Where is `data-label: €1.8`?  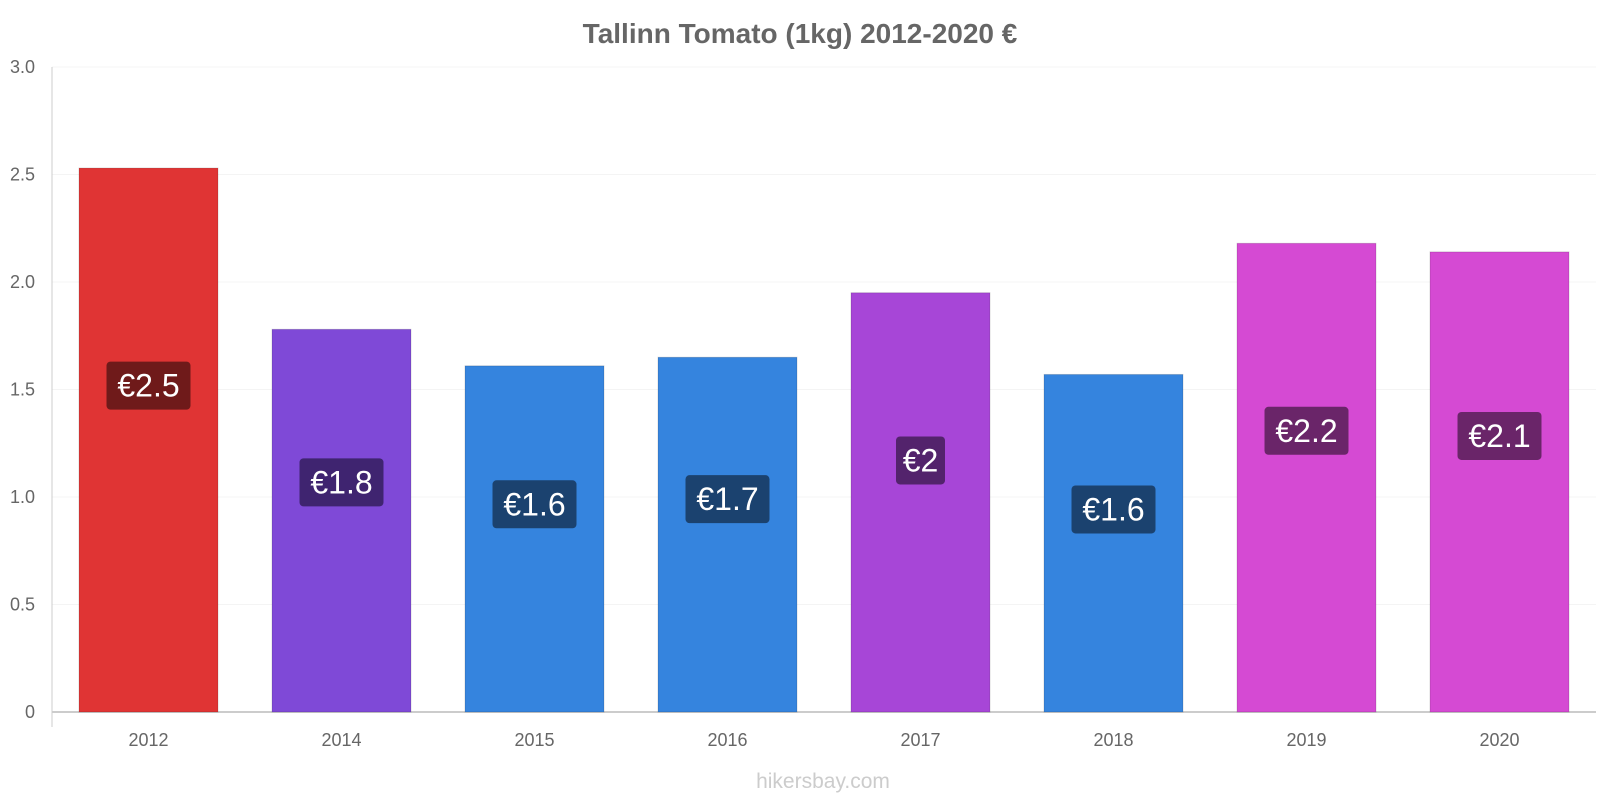 data-label: €1.8 is located at coordinates (341, 482).